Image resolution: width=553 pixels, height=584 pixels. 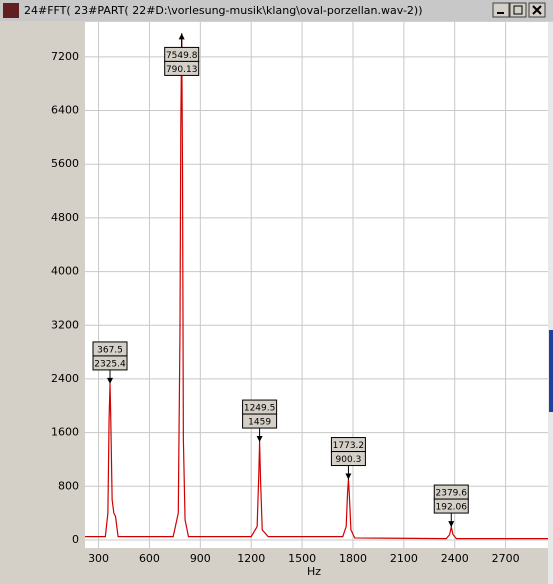 What do you see at coordinates (75, 539) in the screenshot?
I see `y-tick-label: 0` at bounding box center [75, 539].